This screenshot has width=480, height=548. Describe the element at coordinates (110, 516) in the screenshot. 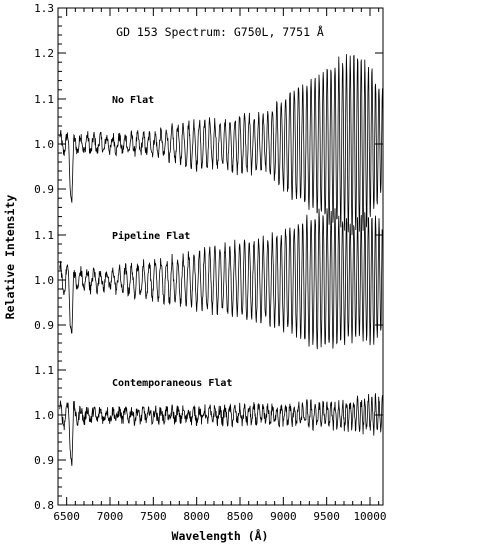

I see `x-tick-label: 7000` at that location.